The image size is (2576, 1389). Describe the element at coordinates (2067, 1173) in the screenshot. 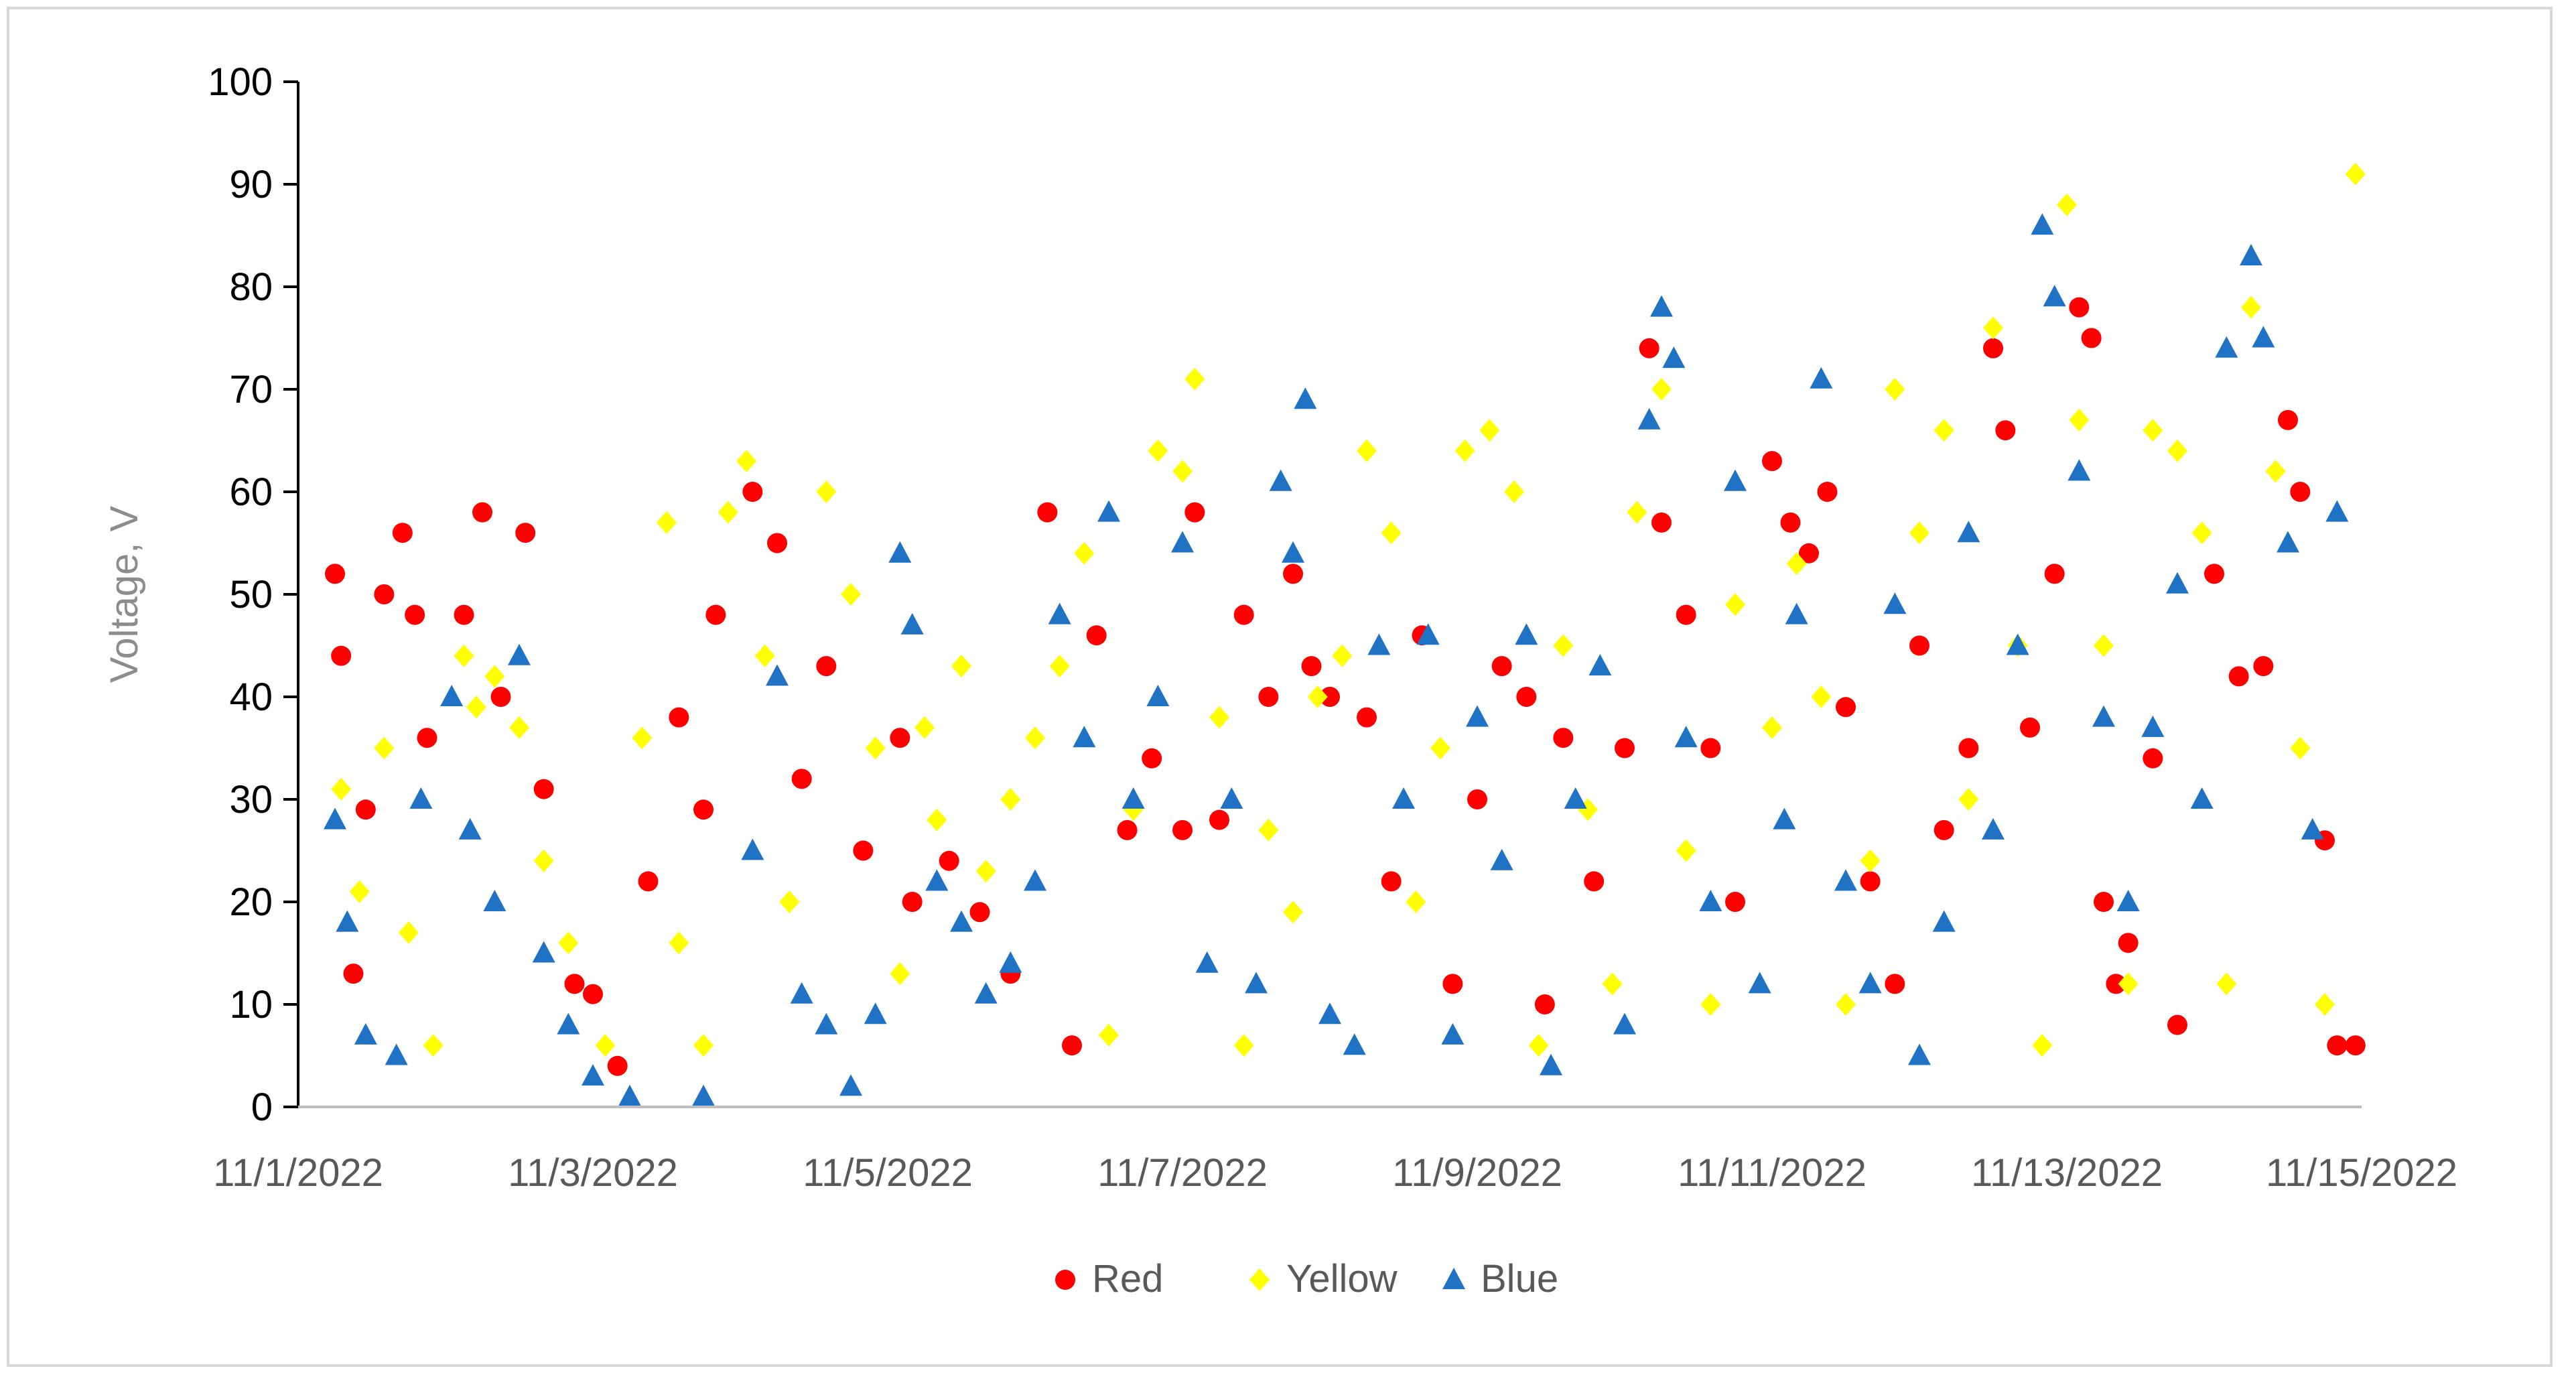

I see `x-tick-label: 11/13/2022` at that location.